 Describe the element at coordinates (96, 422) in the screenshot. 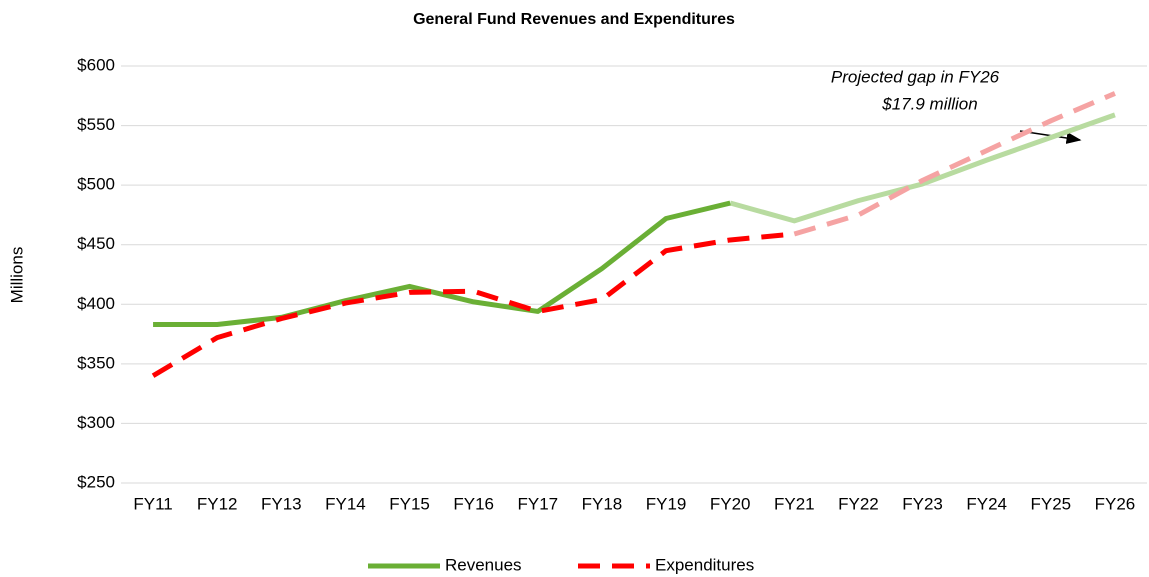

I see `y-tick-label: $300` at that location.